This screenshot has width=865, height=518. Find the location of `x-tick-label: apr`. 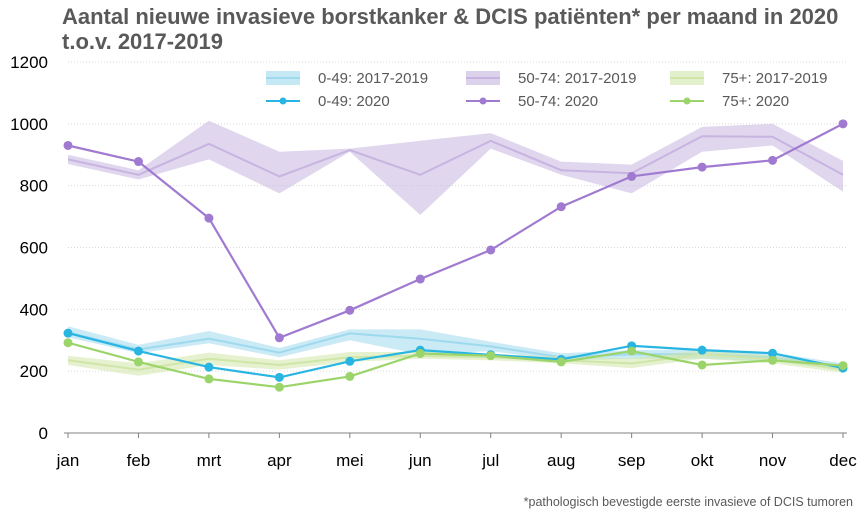

x-tick-label: apr is located at coordinates (279, 460).